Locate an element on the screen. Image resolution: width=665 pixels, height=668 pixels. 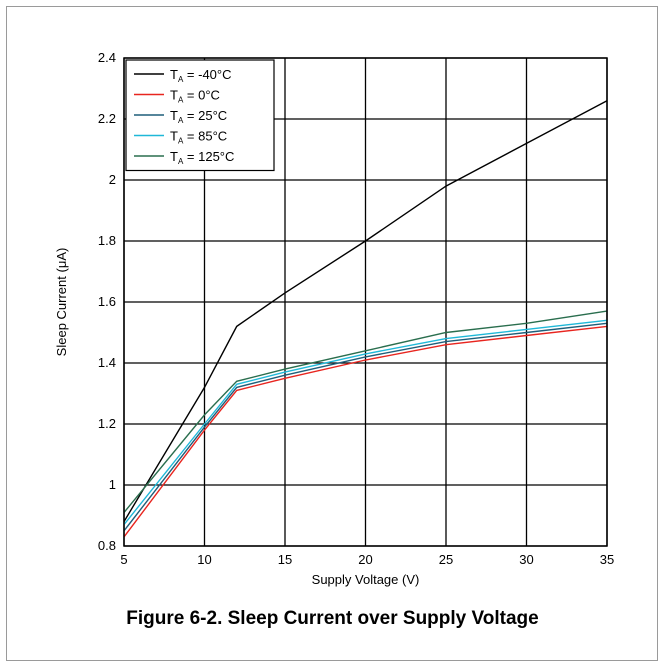
y-tick-labels: 0.8 1 1.2 1.4 1.6 1.8 2 2.2 2.4 is located at coordinates (107, 301).